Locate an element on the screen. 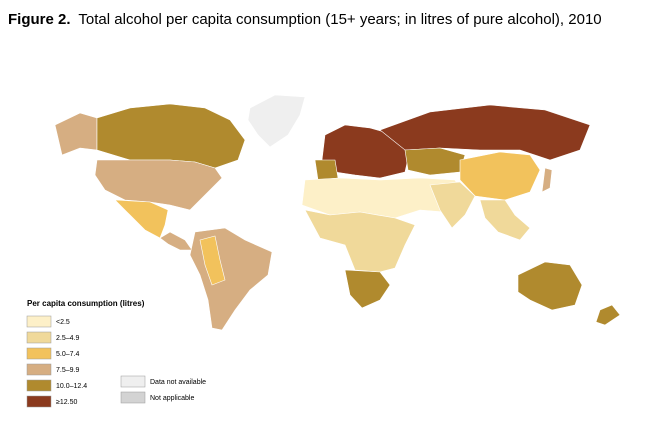 Image resolution: width=648 pixels, height=426 pixels. legend-label: 2.5–4.9 is located at coordinates (67, 338).